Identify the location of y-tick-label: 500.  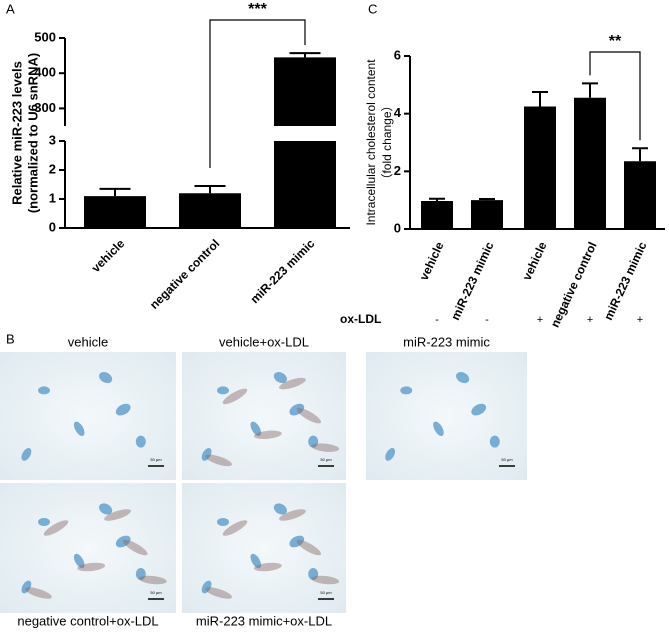
(45, 36).